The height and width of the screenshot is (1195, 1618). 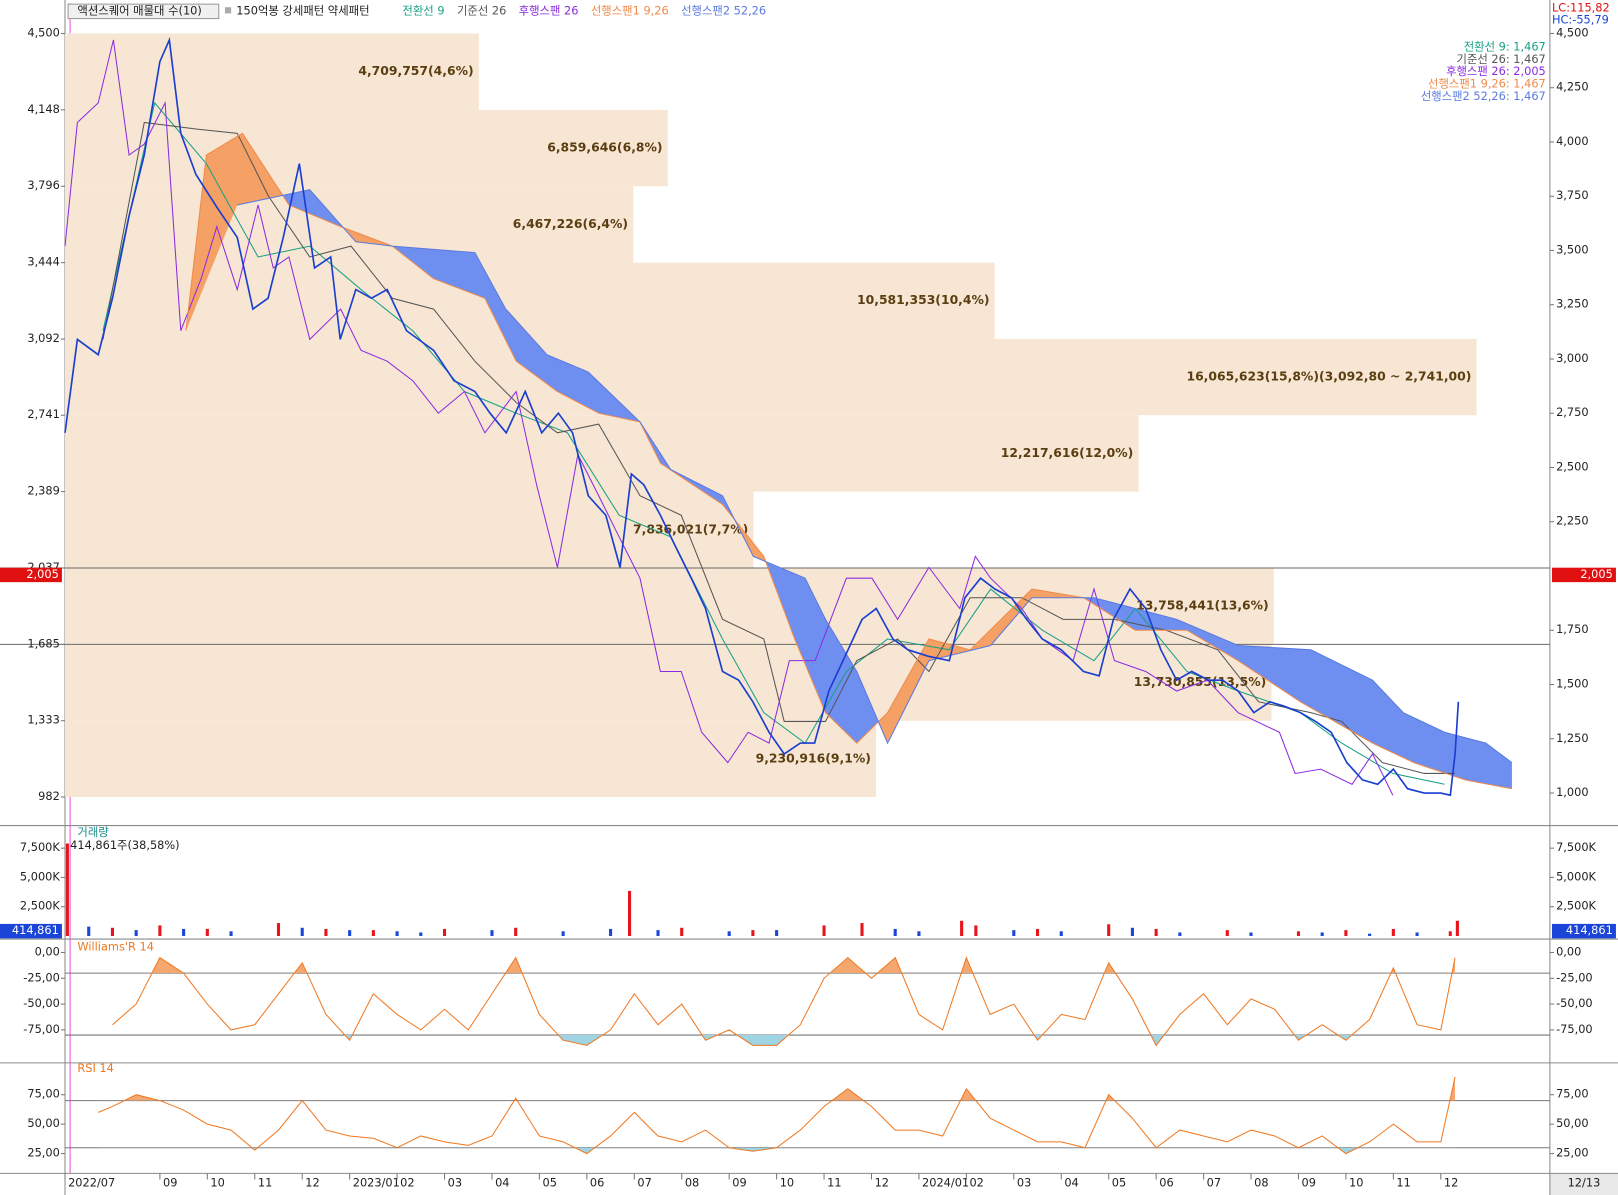 What do you see at coordinates (597, 1183) in the screenshot?
I see `x-tick-label: 06` at bounding box center [597, 1183].